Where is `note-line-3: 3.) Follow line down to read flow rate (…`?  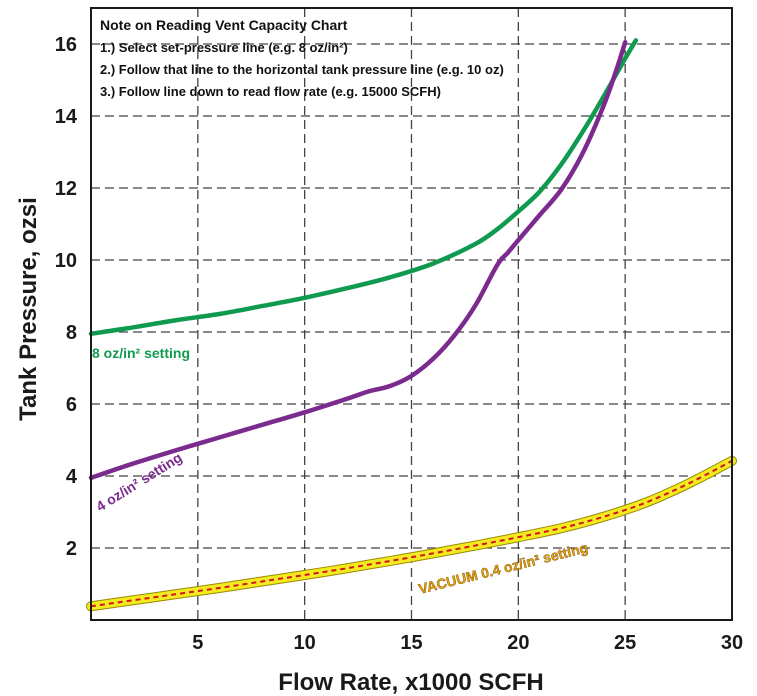
note-line-3: 3.) Follow line down to read flow rate (… is located at coordinates (270, 91).